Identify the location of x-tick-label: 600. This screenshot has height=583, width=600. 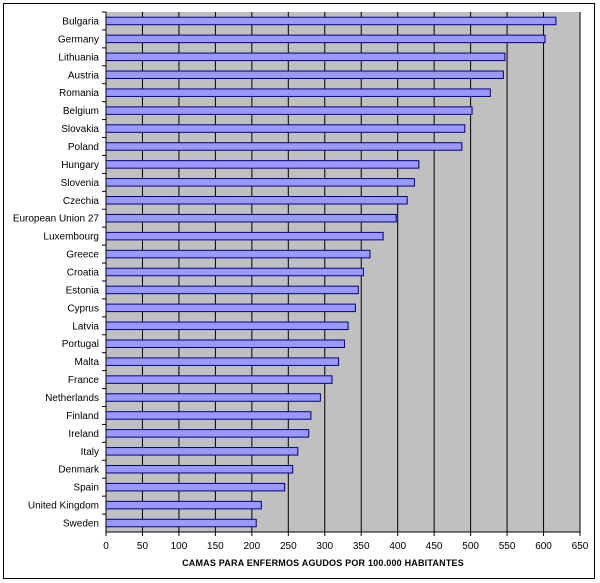
(543, 546).